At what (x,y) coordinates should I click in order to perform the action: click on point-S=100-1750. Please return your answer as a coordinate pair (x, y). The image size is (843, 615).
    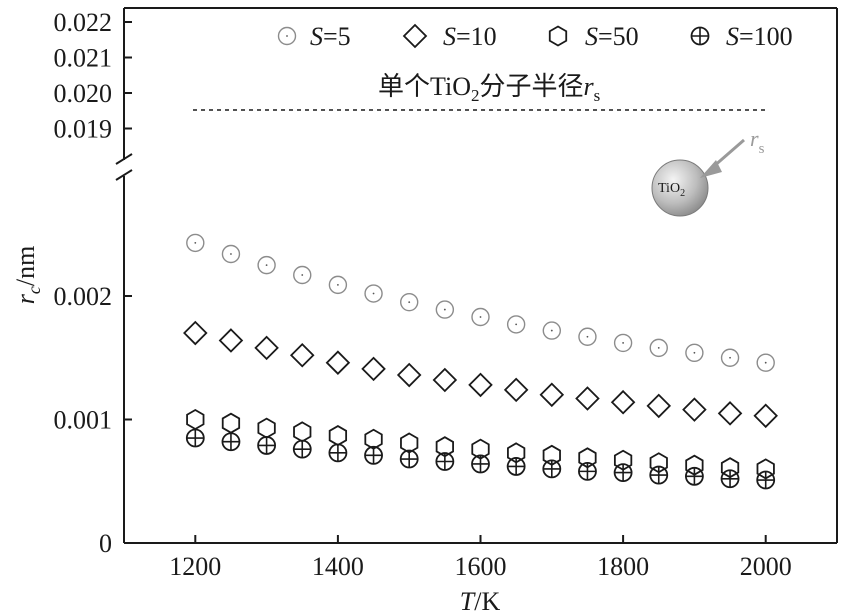
    Looking at the image, I should click on (587, 471).